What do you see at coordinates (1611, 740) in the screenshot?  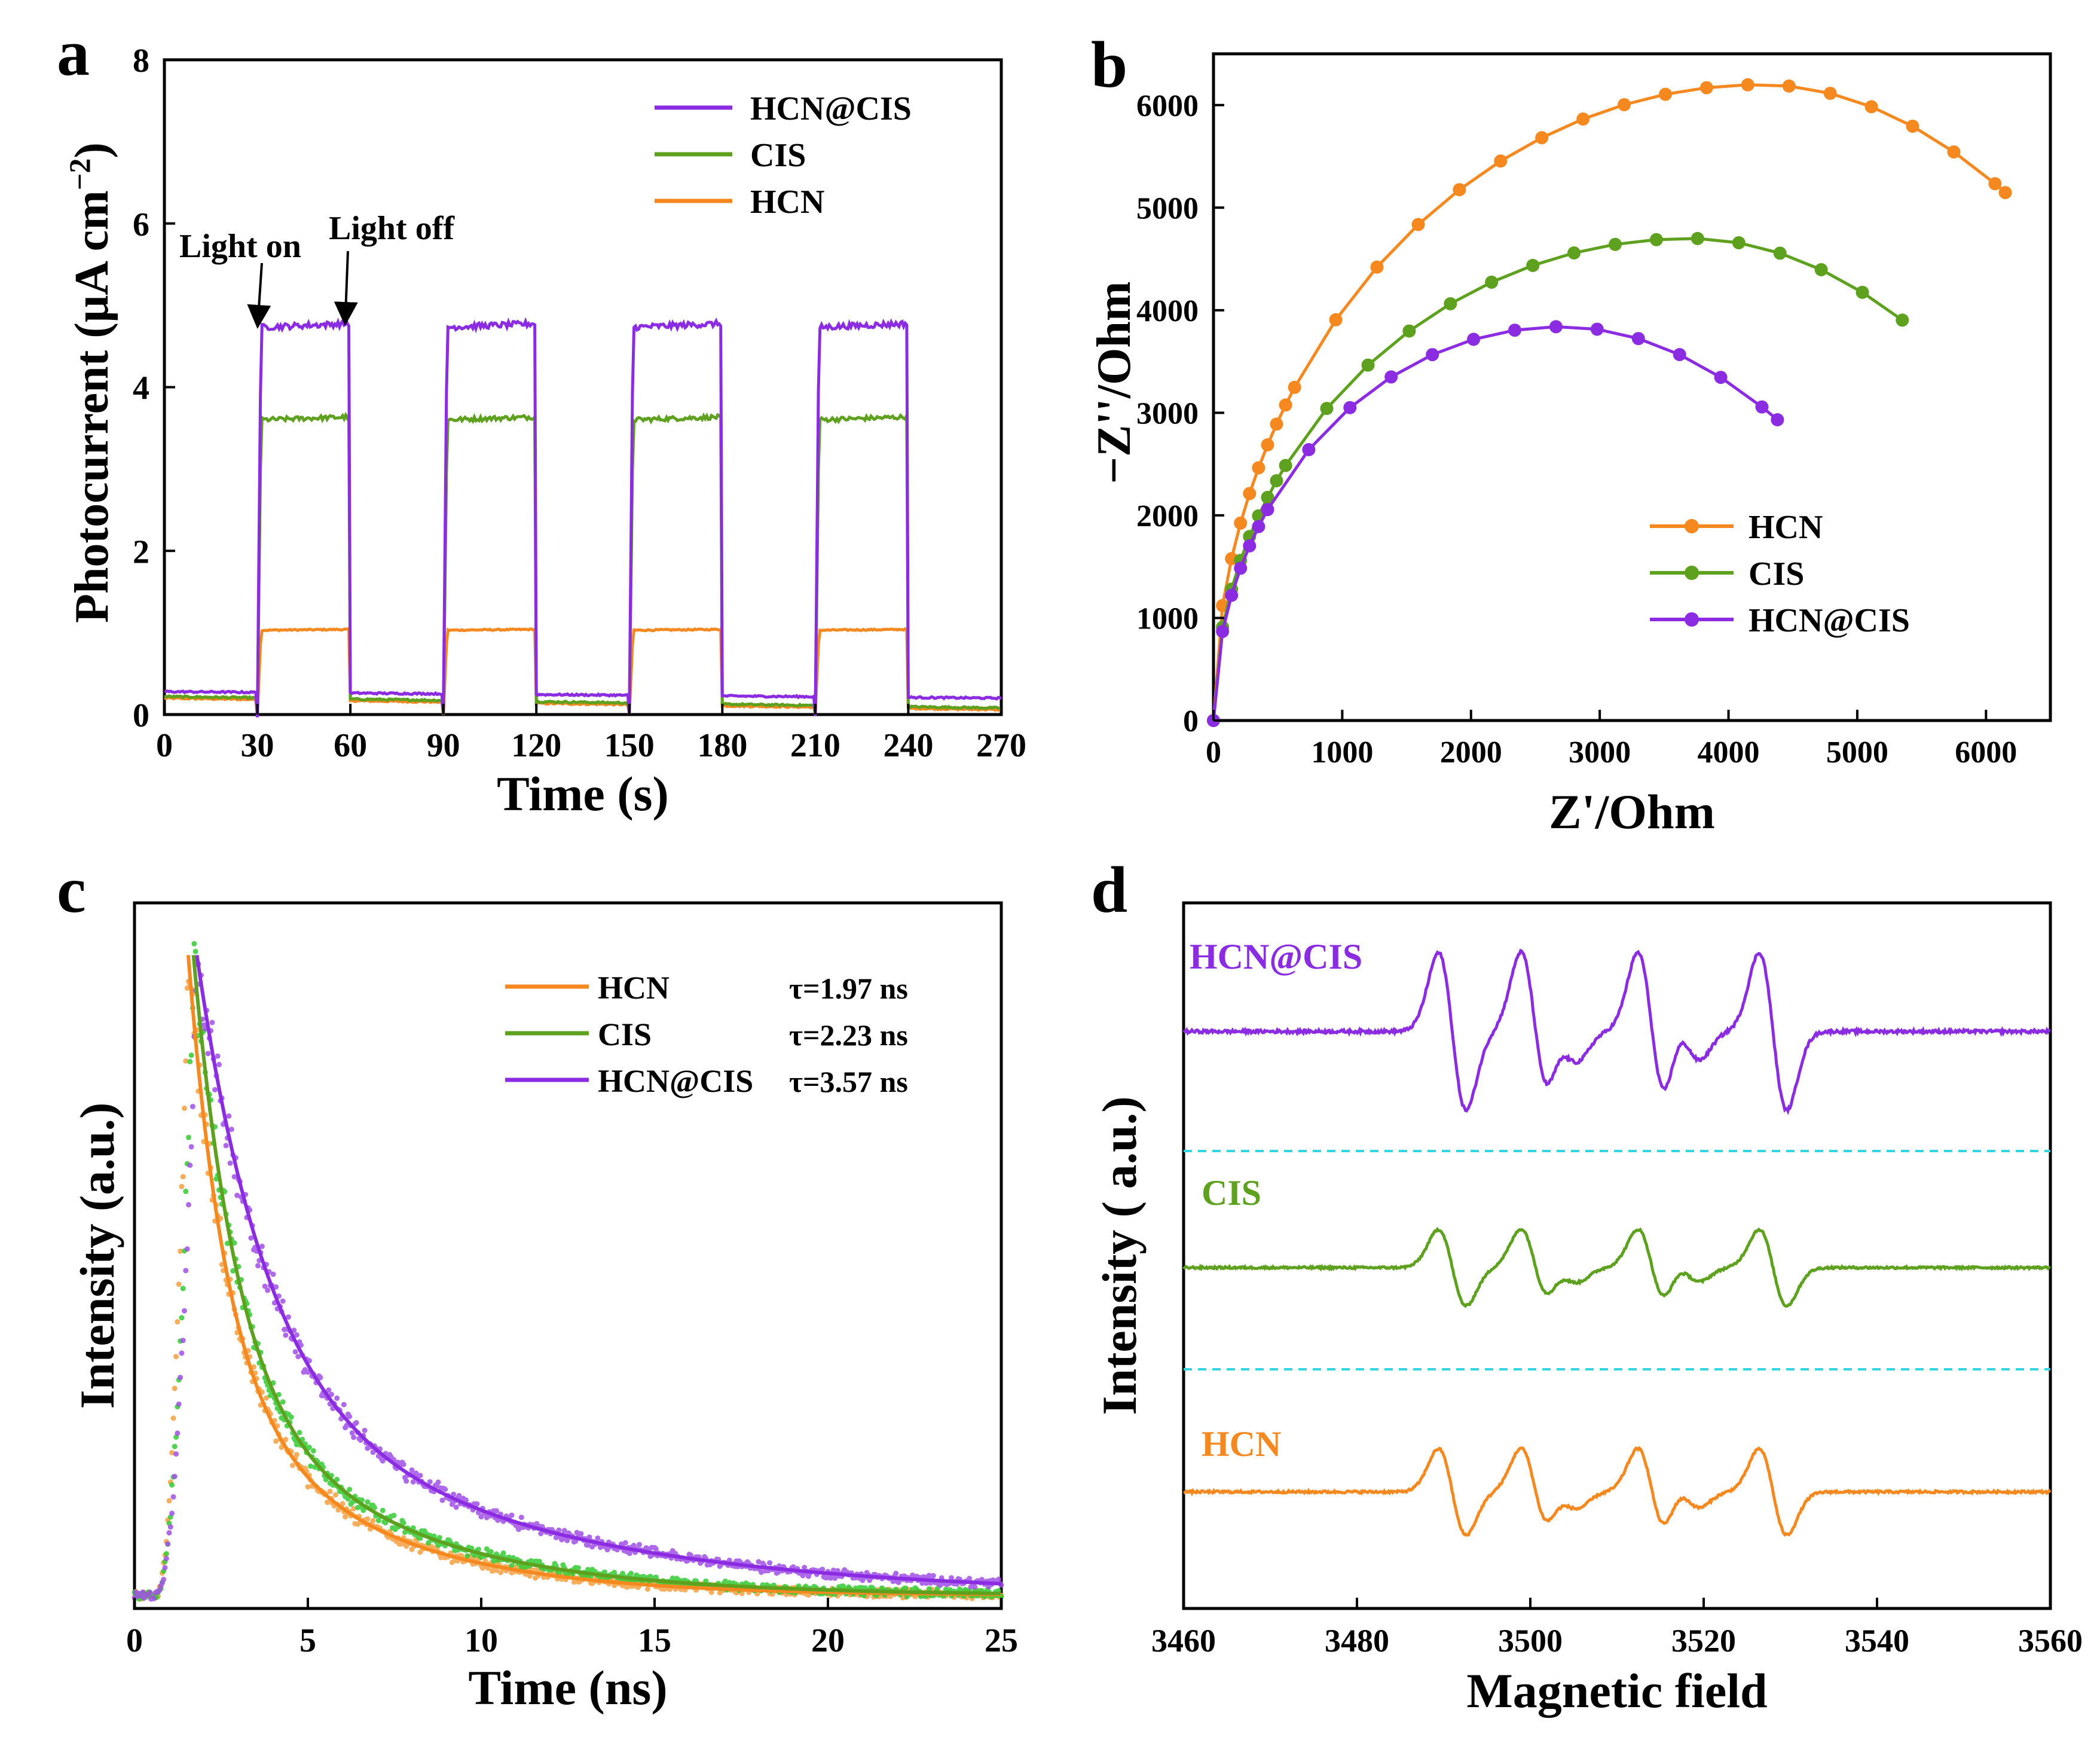 I see `panel-b-x-ticks: 0 1000 2000 3000 4000 5000 6000` at bounding box center [1611, 740].